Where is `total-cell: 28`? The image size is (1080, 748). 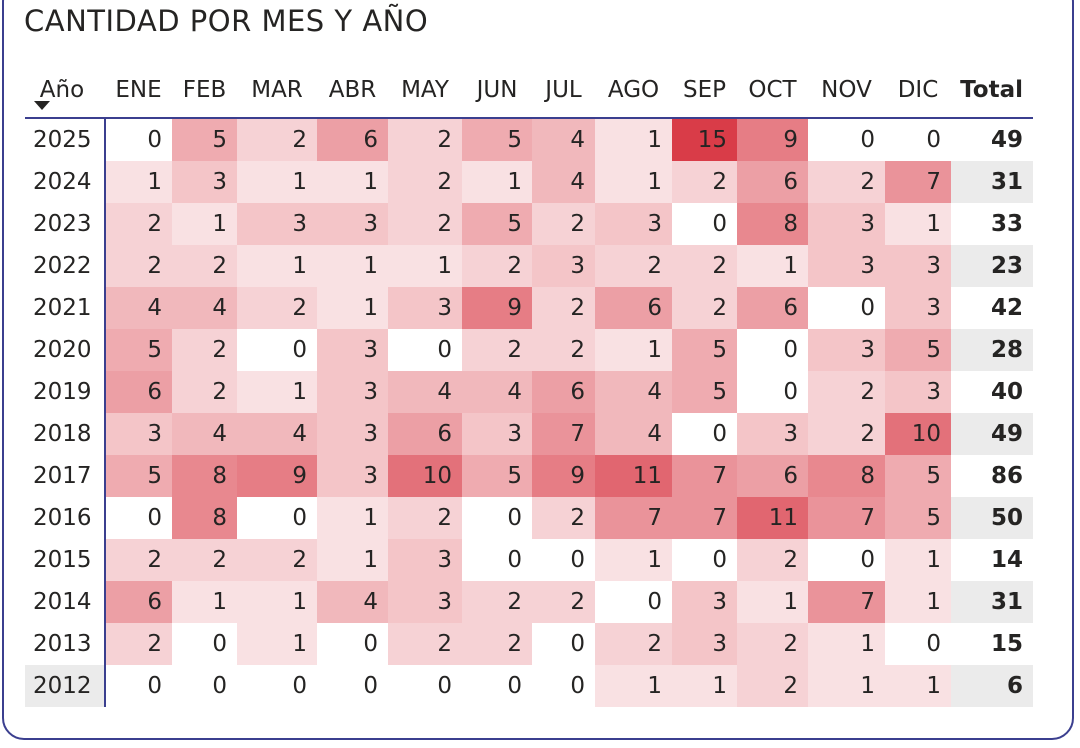 total-cell: 28 is located at coordinates (992, 350).